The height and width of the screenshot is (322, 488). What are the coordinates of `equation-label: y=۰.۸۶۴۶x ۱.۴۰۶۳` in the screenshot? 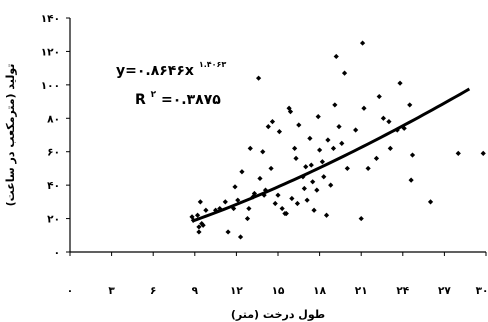 It's located at (171, 69).